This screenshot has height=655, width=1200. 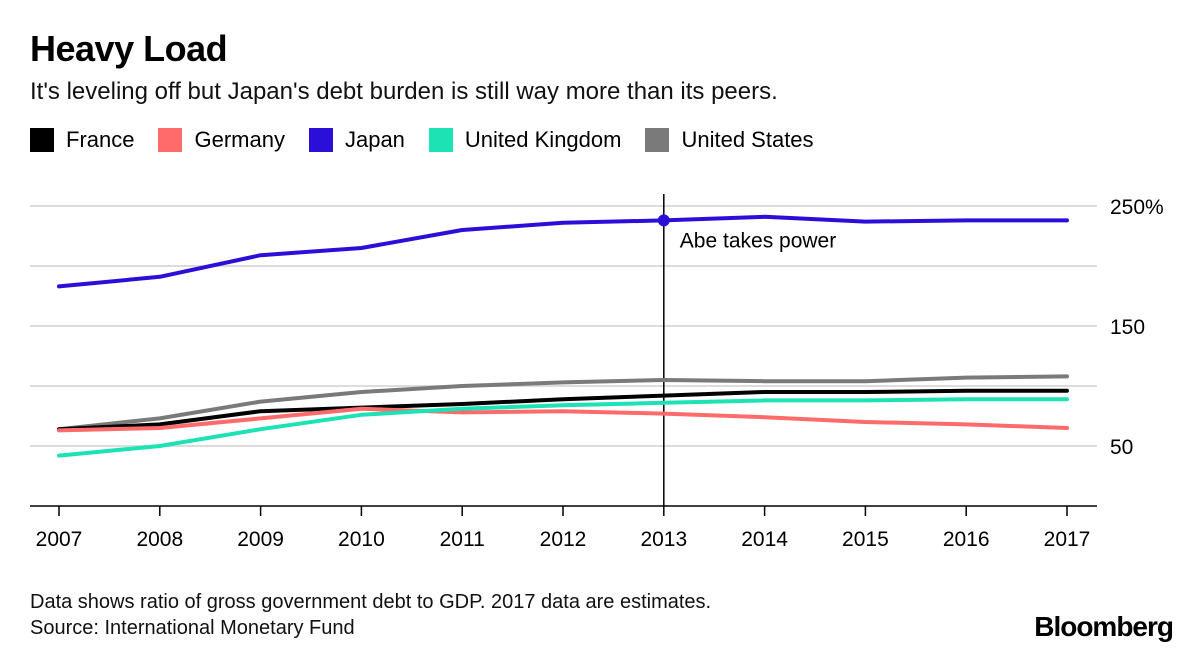 What do you see at coordinates (374, 139) in the screenshot?
I see `legend-label: Japan` at bounding box center [374, 139].